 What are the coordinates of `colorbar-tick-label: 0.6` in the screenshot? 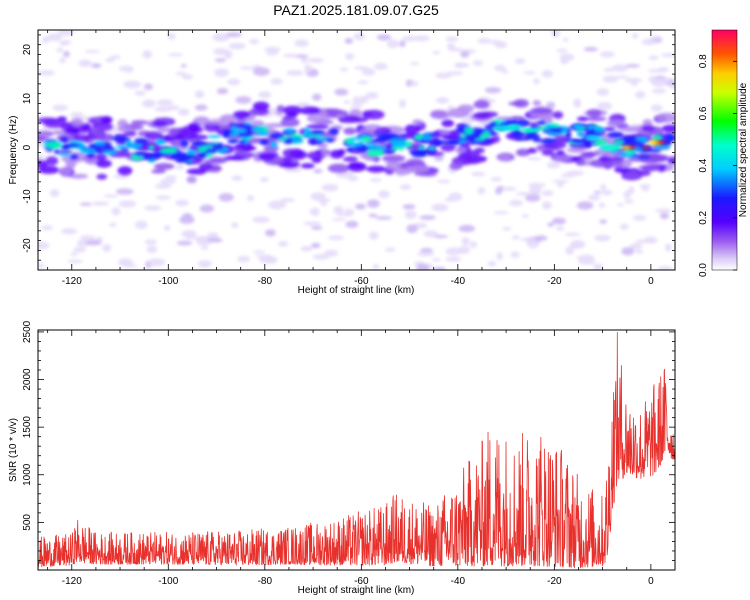 It's located at (703, 113).